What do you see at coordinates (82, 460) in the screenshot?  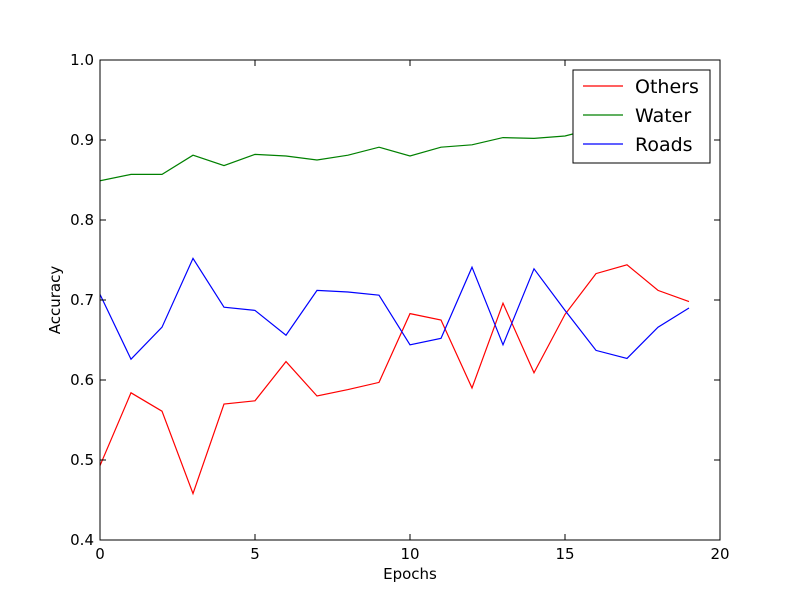 I see `y-tick-label: 0.5` at bounding box center [82, 460].